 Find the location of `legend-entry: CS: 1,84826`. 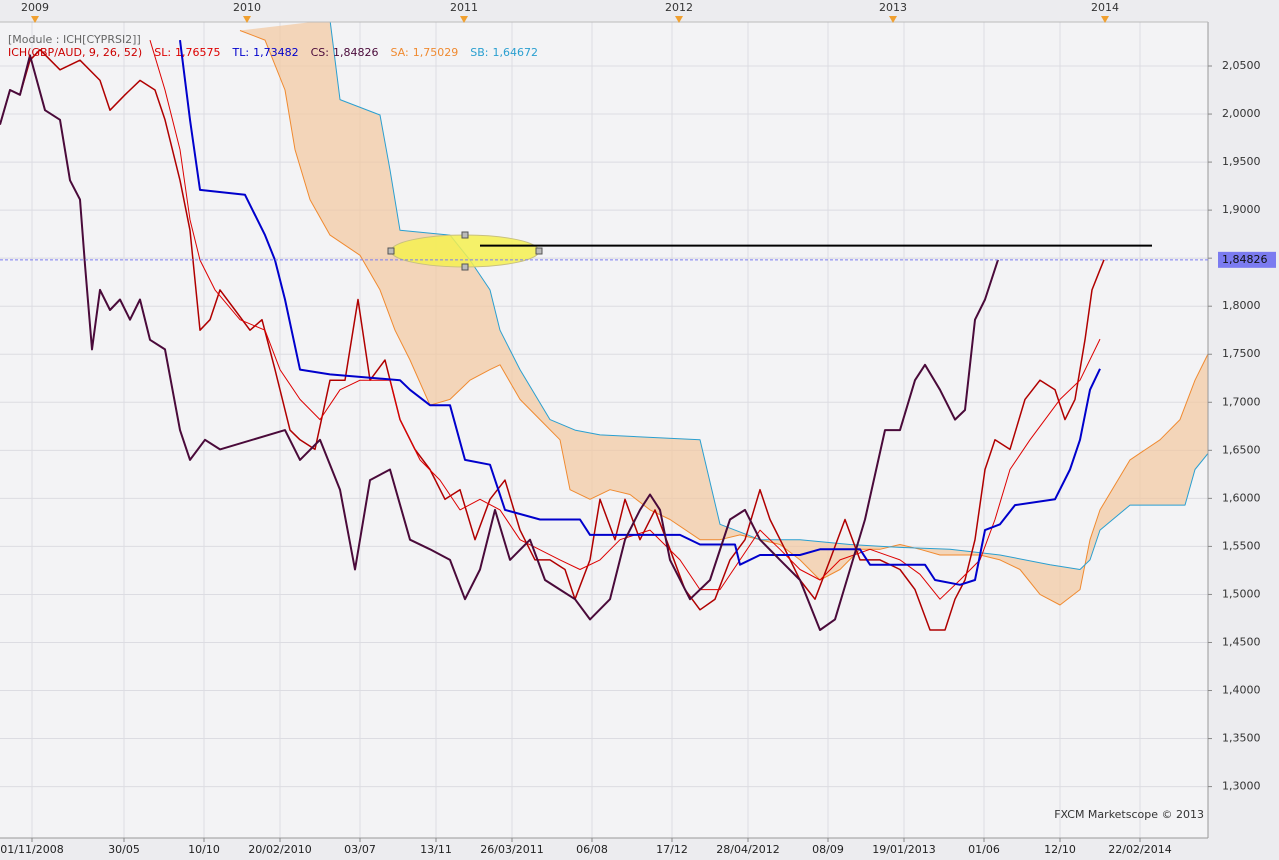

legend-entry: CS: 1,84826 is located at coordinates (345, 52).